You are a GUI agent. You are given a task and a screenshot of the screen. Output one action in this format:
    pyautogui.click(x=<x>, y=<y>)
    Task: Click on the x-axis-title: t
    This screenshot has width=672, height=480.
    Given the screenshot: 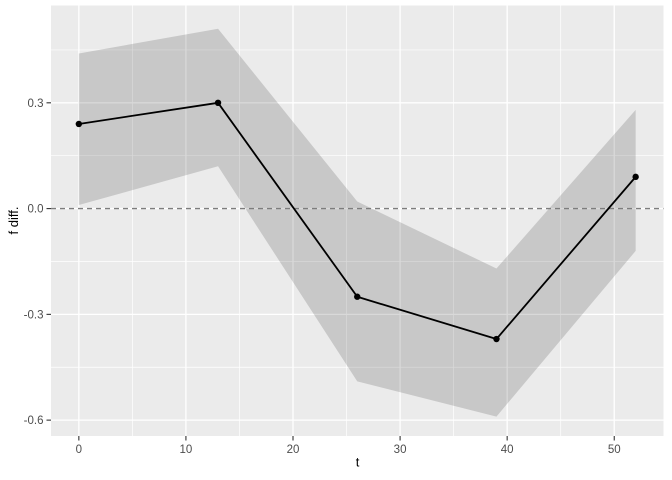 What is the action you would take?
    pyautogui.click(x=358, y=462)
    